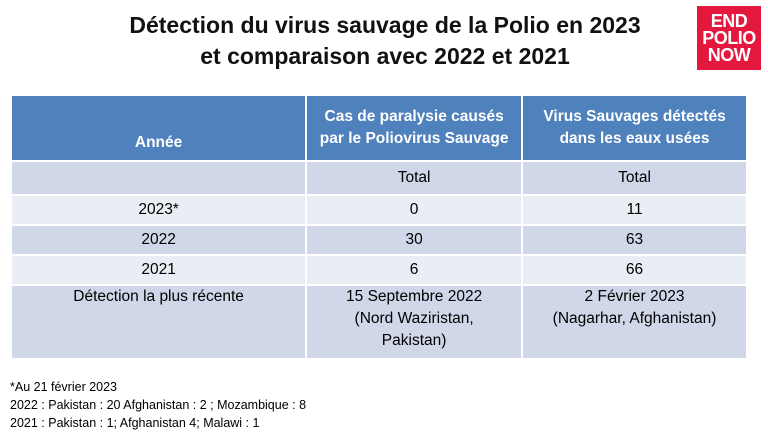  I want to click on recent-label: Détection la plus récente, so click(159, 322).